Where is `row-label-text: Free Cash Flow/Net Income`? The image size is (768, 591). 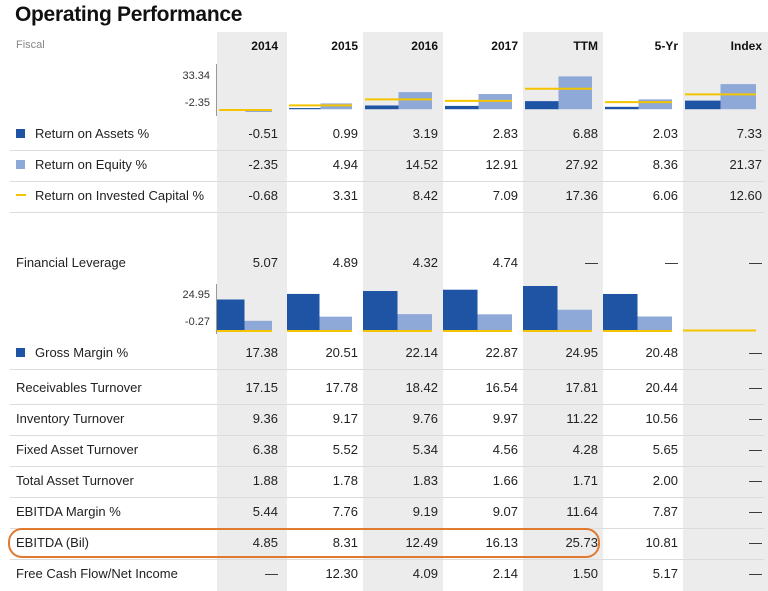 row-label-text: Free Cash Flow/Net Income is located at coordinates (97, 573).